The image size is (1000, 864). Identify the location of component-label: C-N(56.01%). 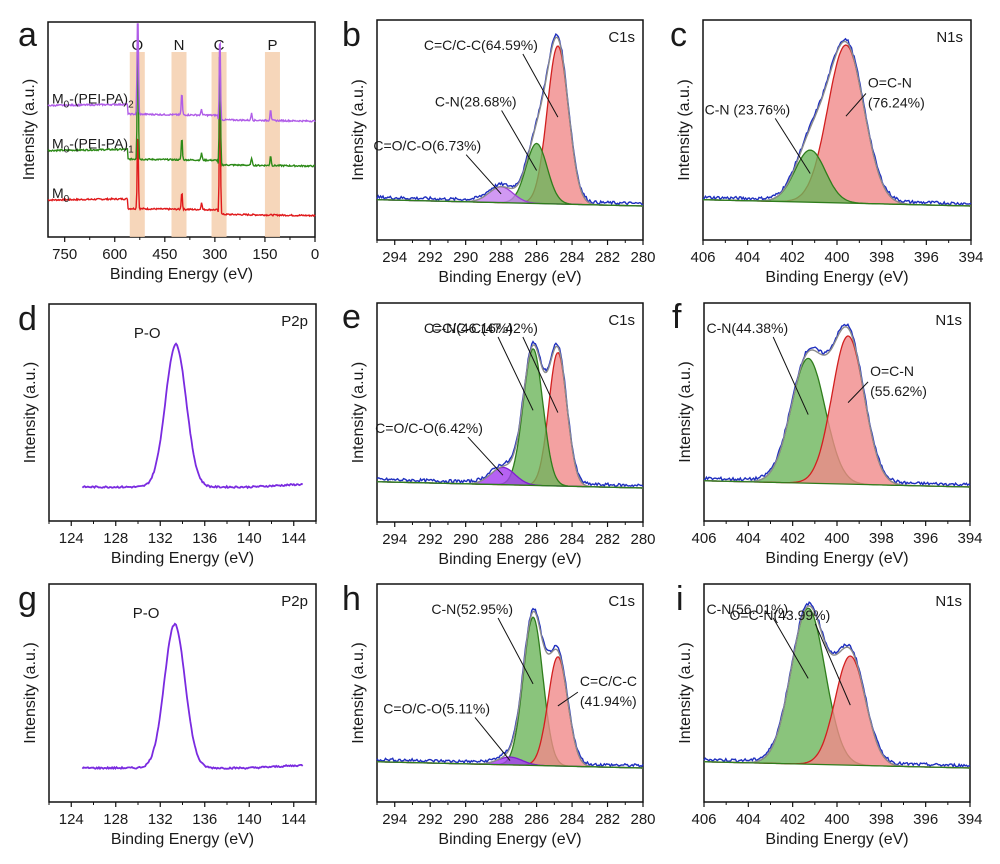
(747, 609).